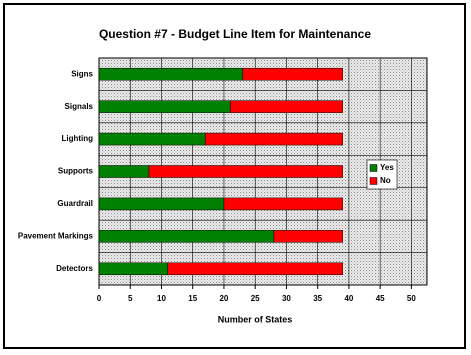  Describe the element at coordinates (56, 235) in the screenshot. I see `y-tick-label: Pavement Markings` at that location.